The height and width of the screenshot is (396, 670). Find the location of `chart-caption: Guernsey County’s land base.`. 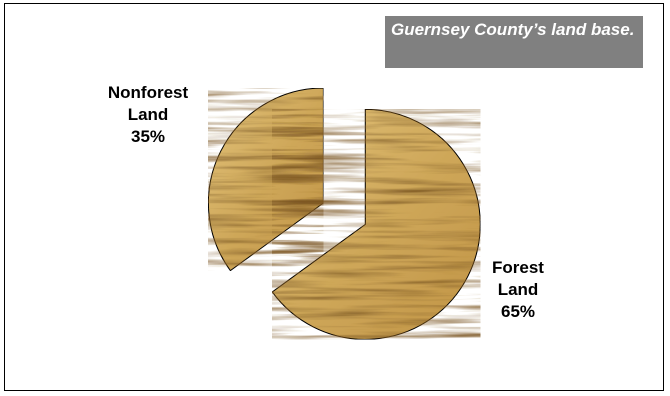

chart-caption: Guernsey County’s land base. is located at coordinates (514, 42).